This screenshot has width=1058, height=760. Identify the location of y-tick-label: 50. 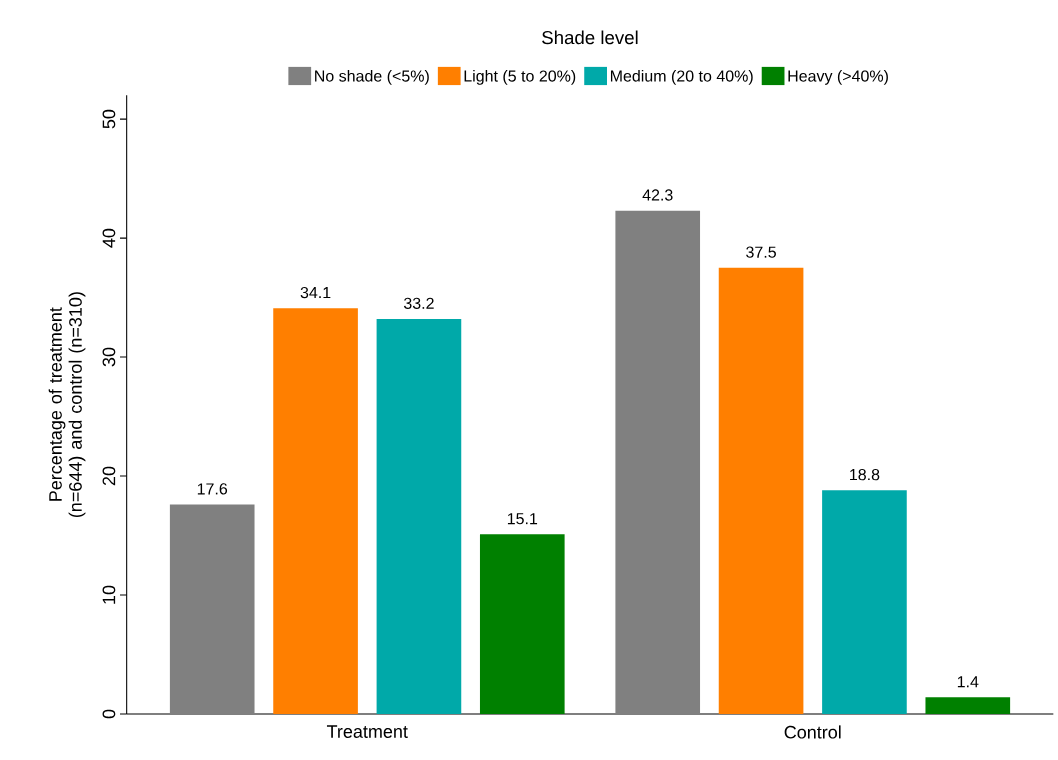
(109, 119).